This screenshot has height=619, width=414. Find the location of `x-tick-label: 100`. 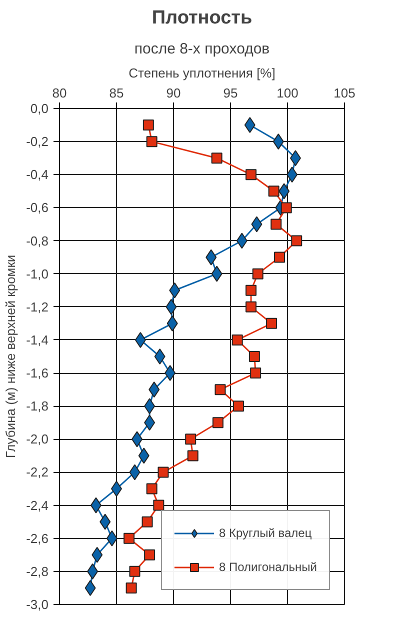

x-tick-label: 100 is located at coordinates (287, 93).